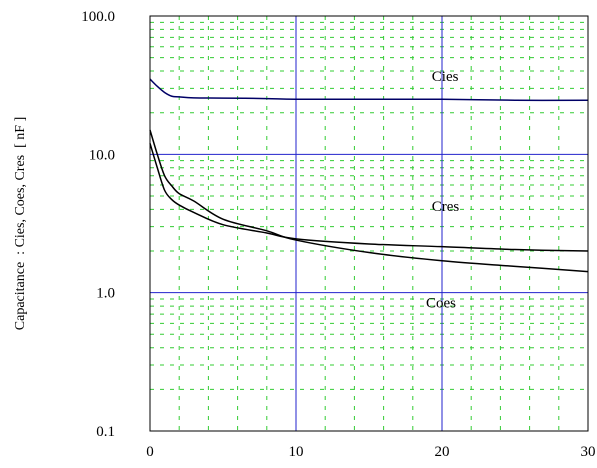 Image resolution: width=597 pixels, height=468 pixels. What do you see at coordinates (588, 452) in the screenshot?
I see `x-tick-label: 30` at bounding box center [588, 452].